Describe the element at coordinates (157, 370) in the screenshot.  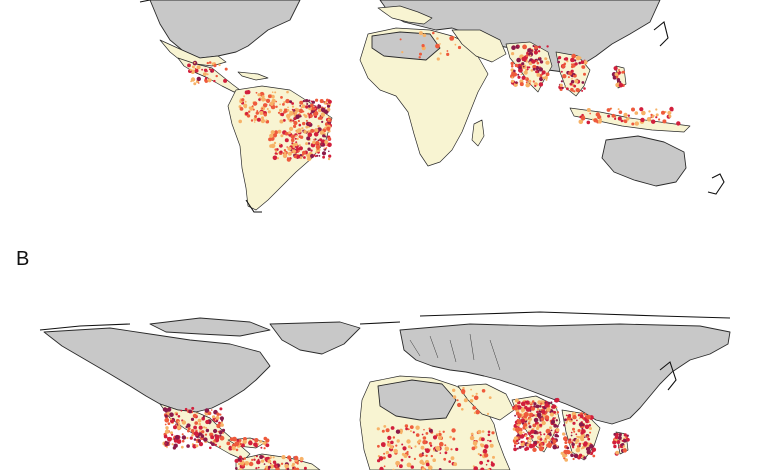
I see `north-america` at that location.